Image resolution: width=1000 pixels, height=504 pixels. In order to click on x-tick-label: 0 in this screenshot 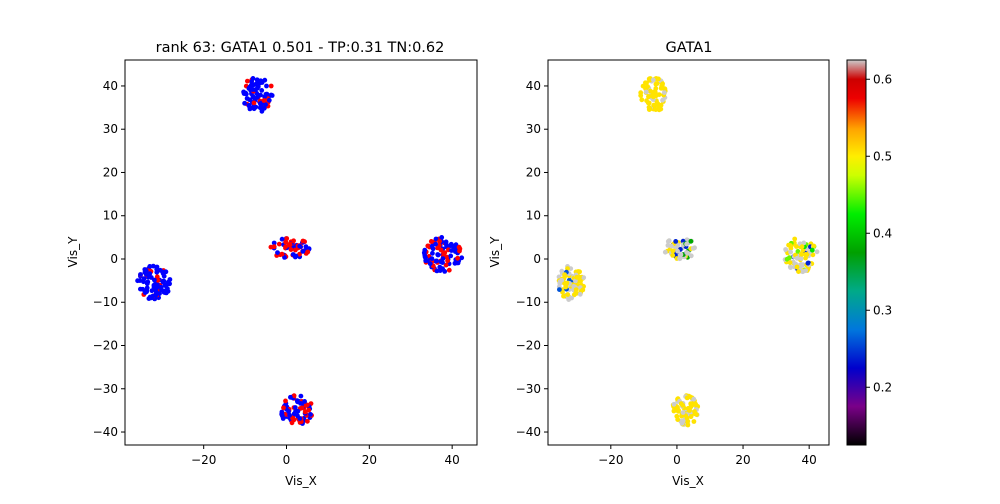, I will do `click(677, 460)`.